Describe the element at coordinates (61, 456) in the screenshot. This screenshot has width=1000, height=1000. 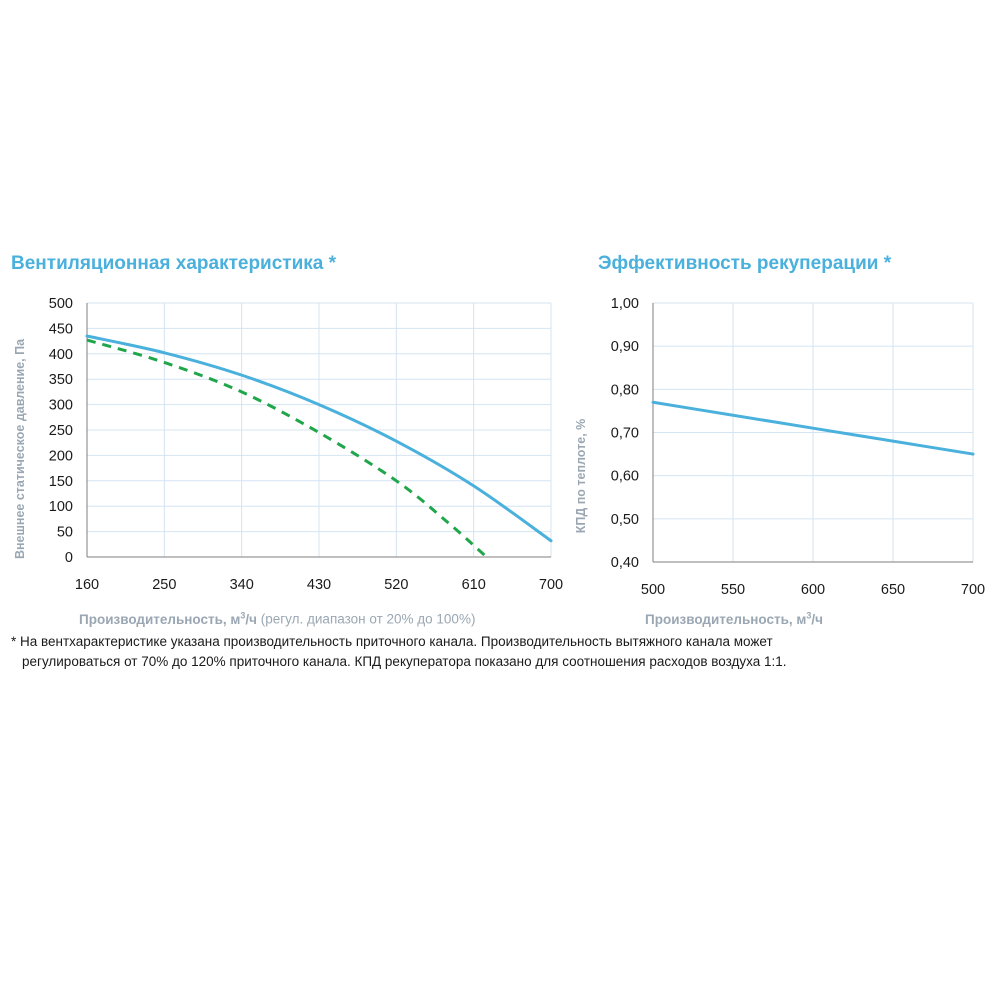
I see `ventilation-y-tick-label: 200` at that location.